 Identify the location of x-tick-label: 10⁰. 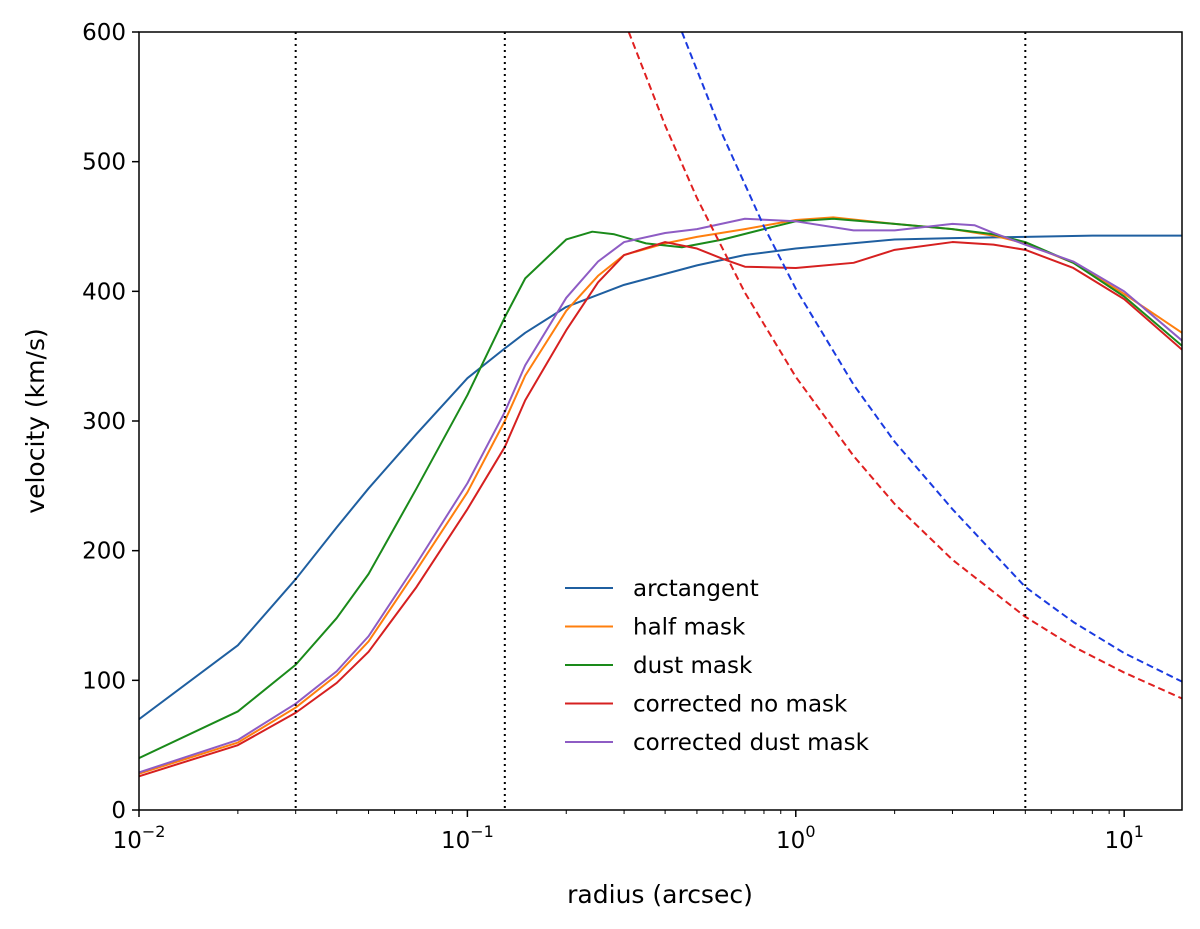
(795, 838).